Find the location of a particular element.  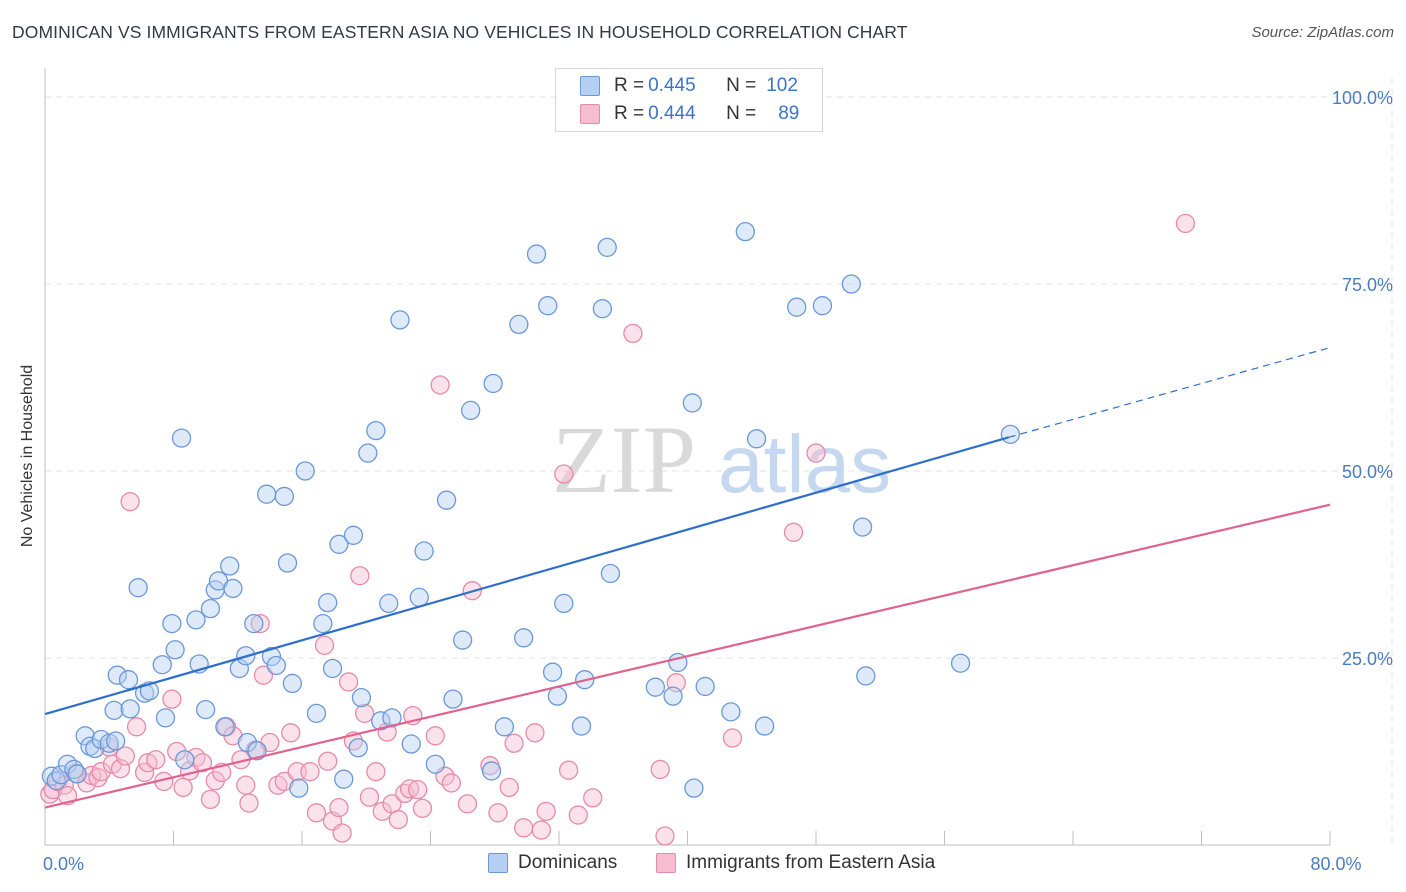

legend-r-label: R = is located at coordinates (629, 85).